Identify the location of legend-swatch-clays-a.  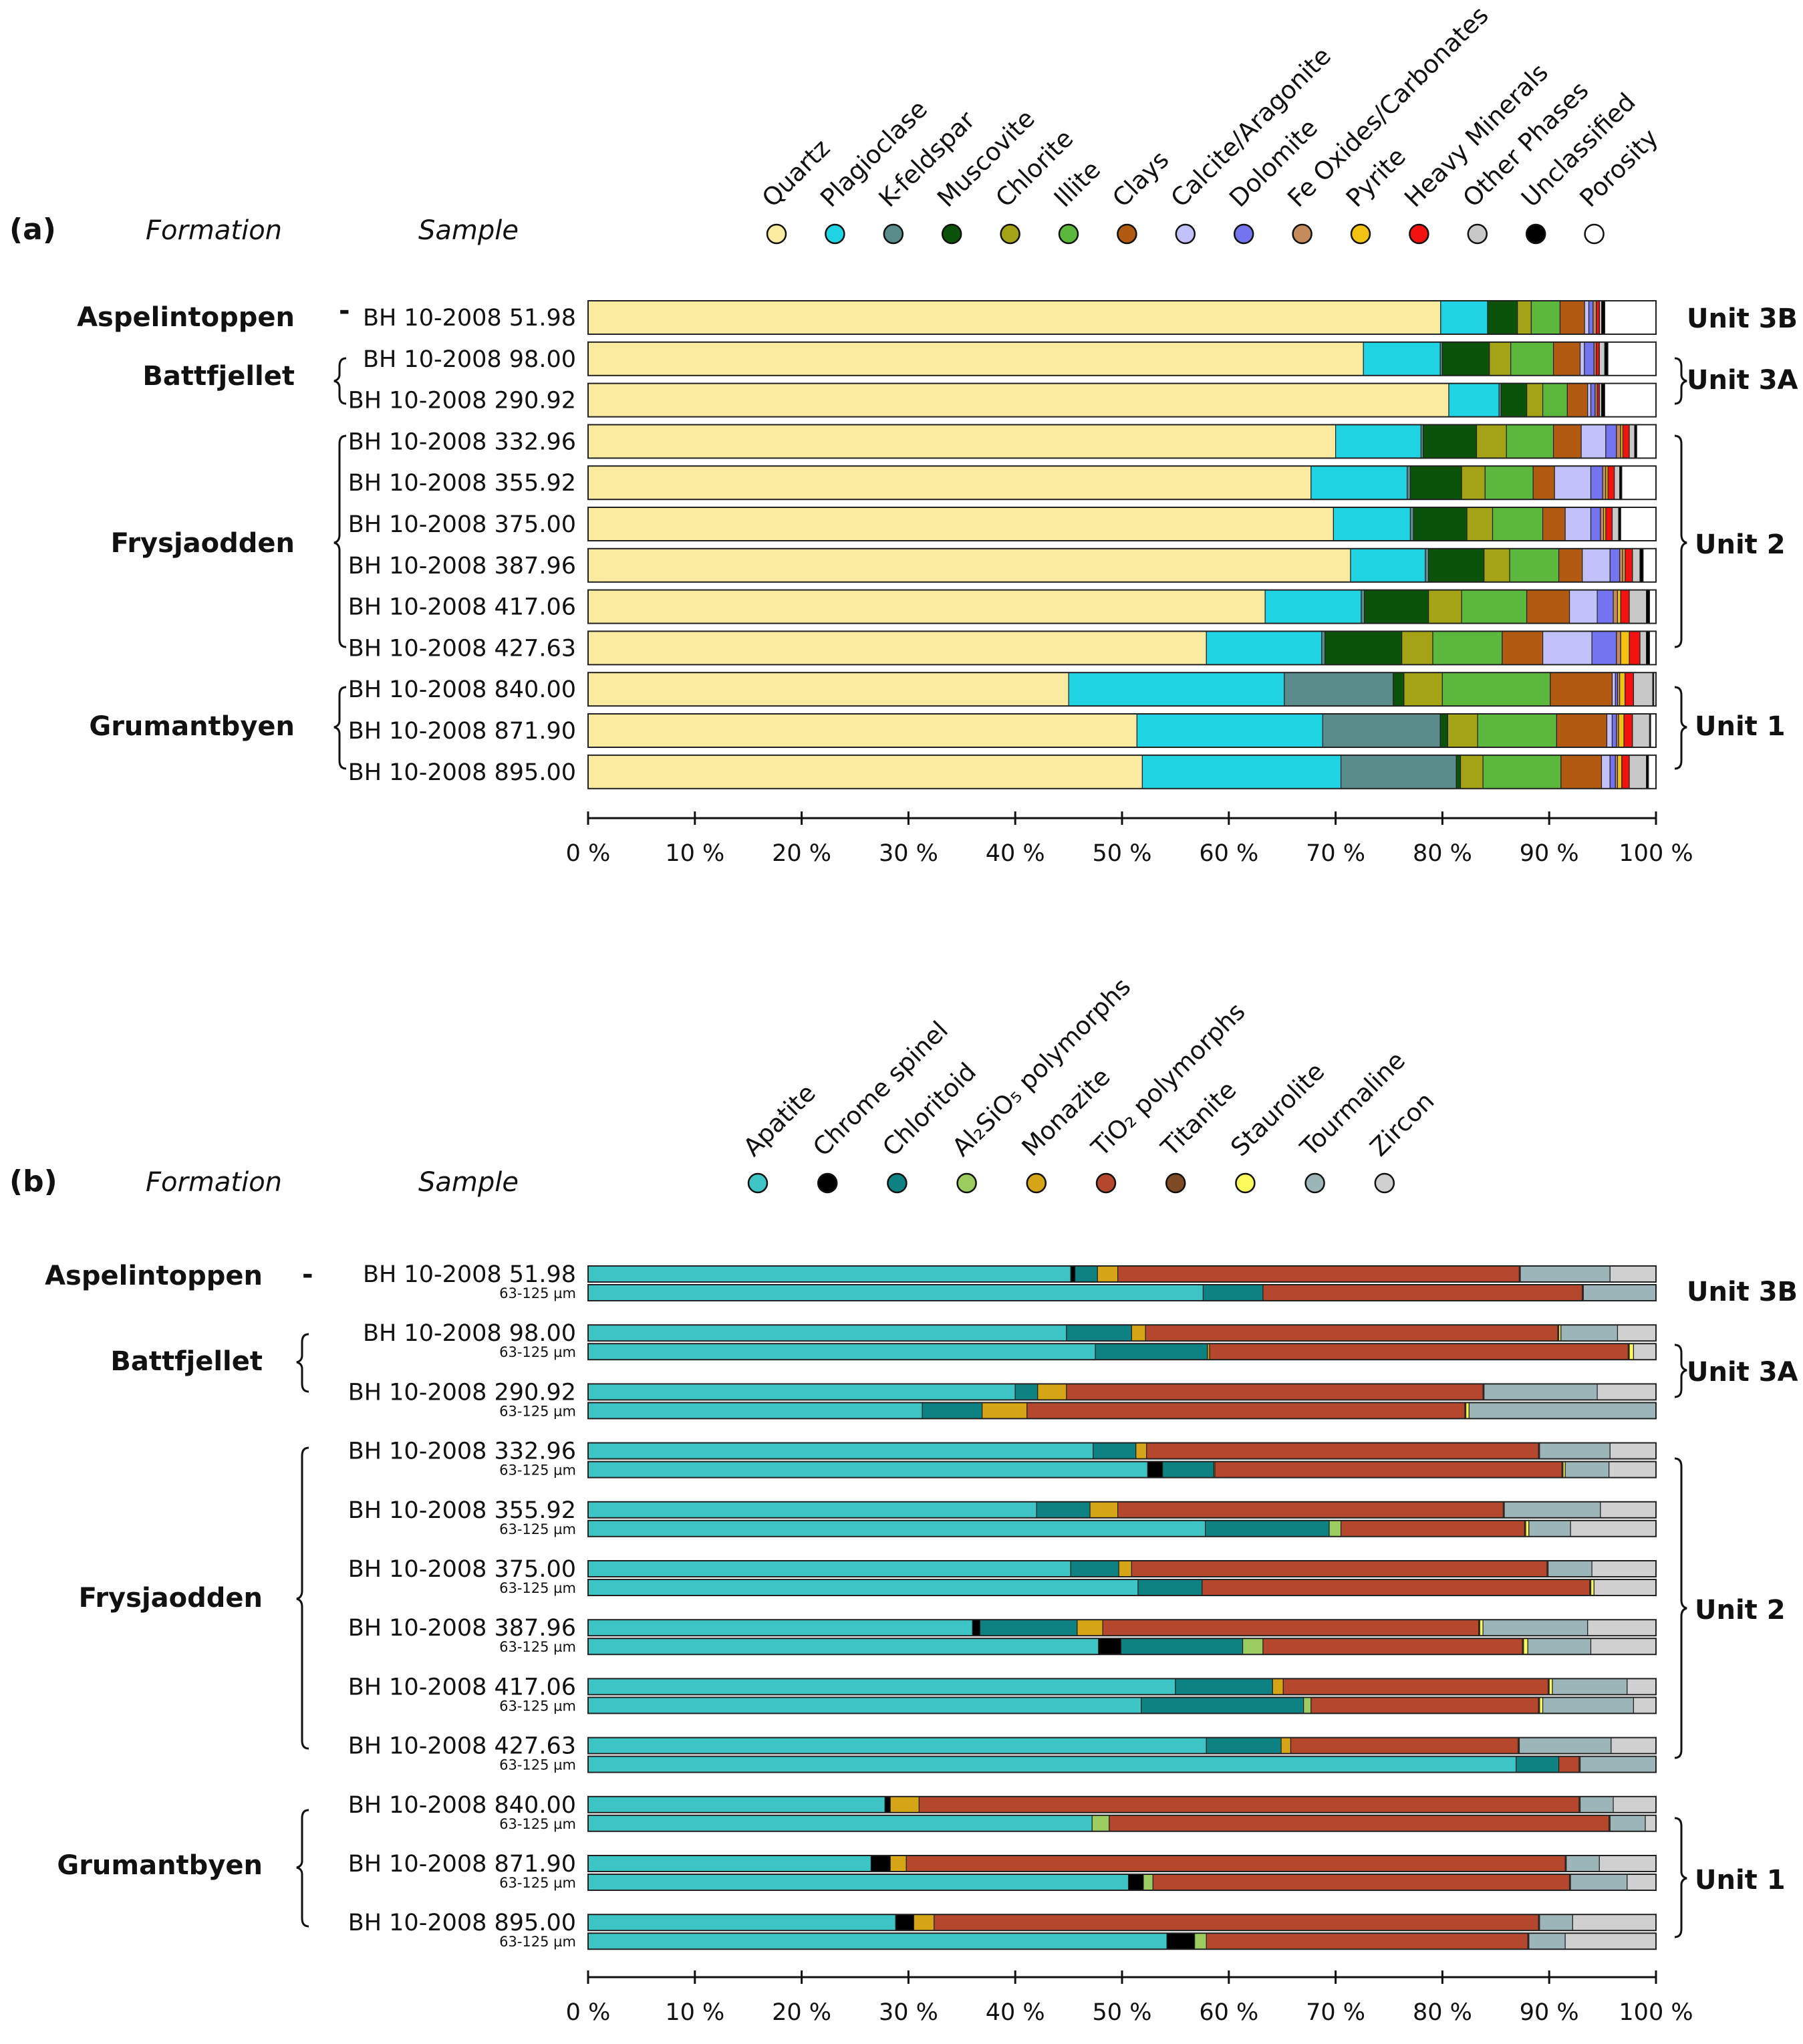
(1127, 234).